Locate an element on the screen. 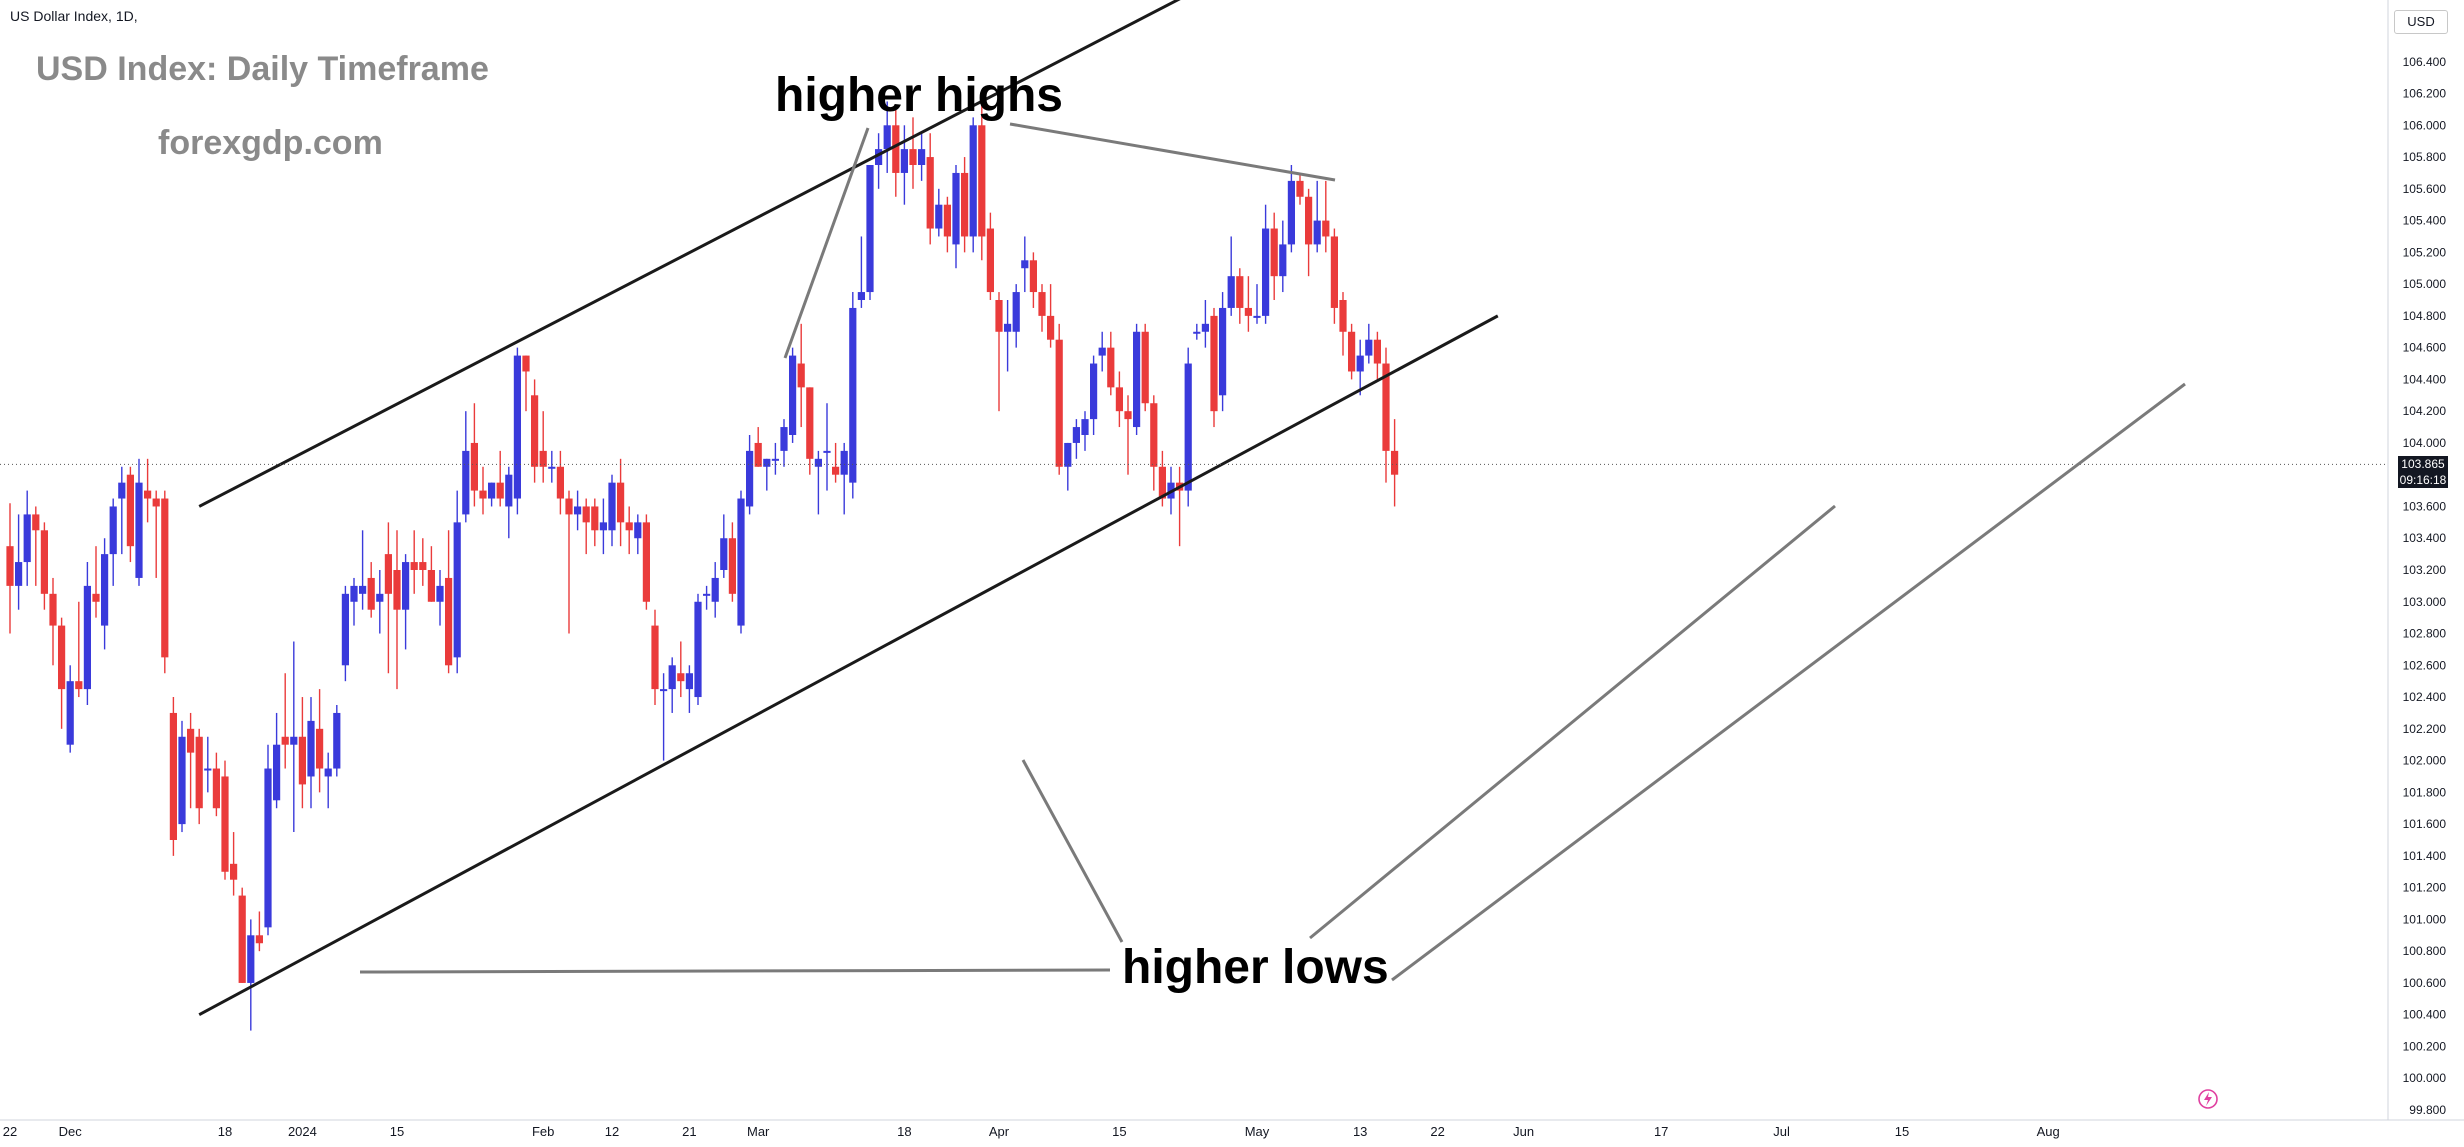  higher-highs-label: higher highs is located at coordinates (919, 95).